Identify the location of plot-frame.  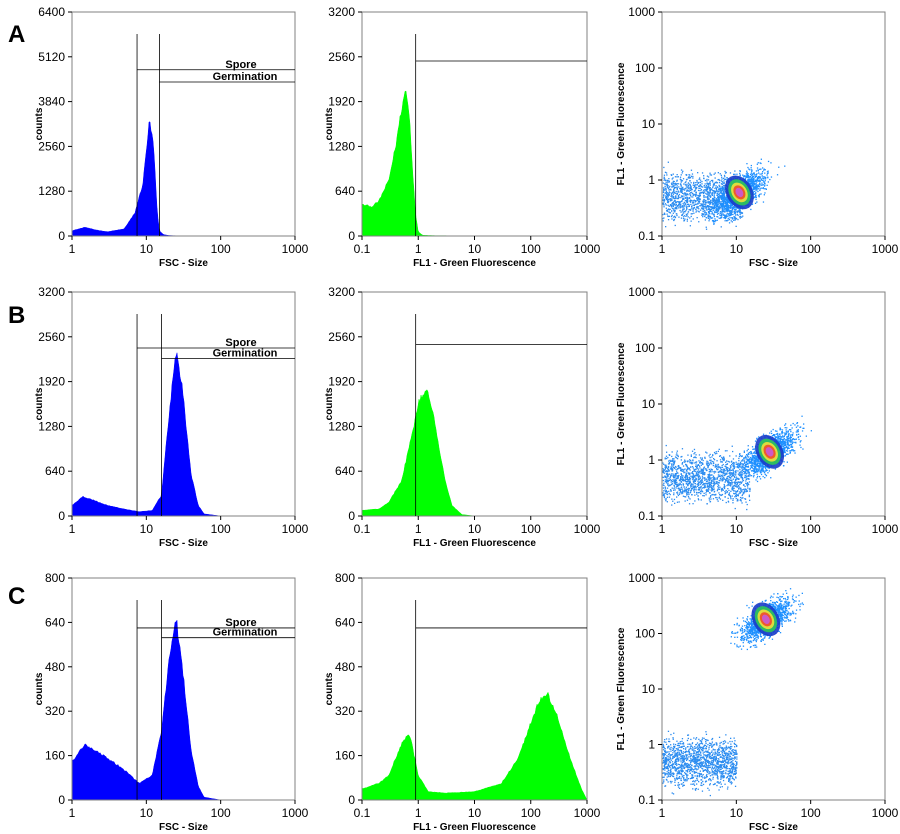
(183, 124).